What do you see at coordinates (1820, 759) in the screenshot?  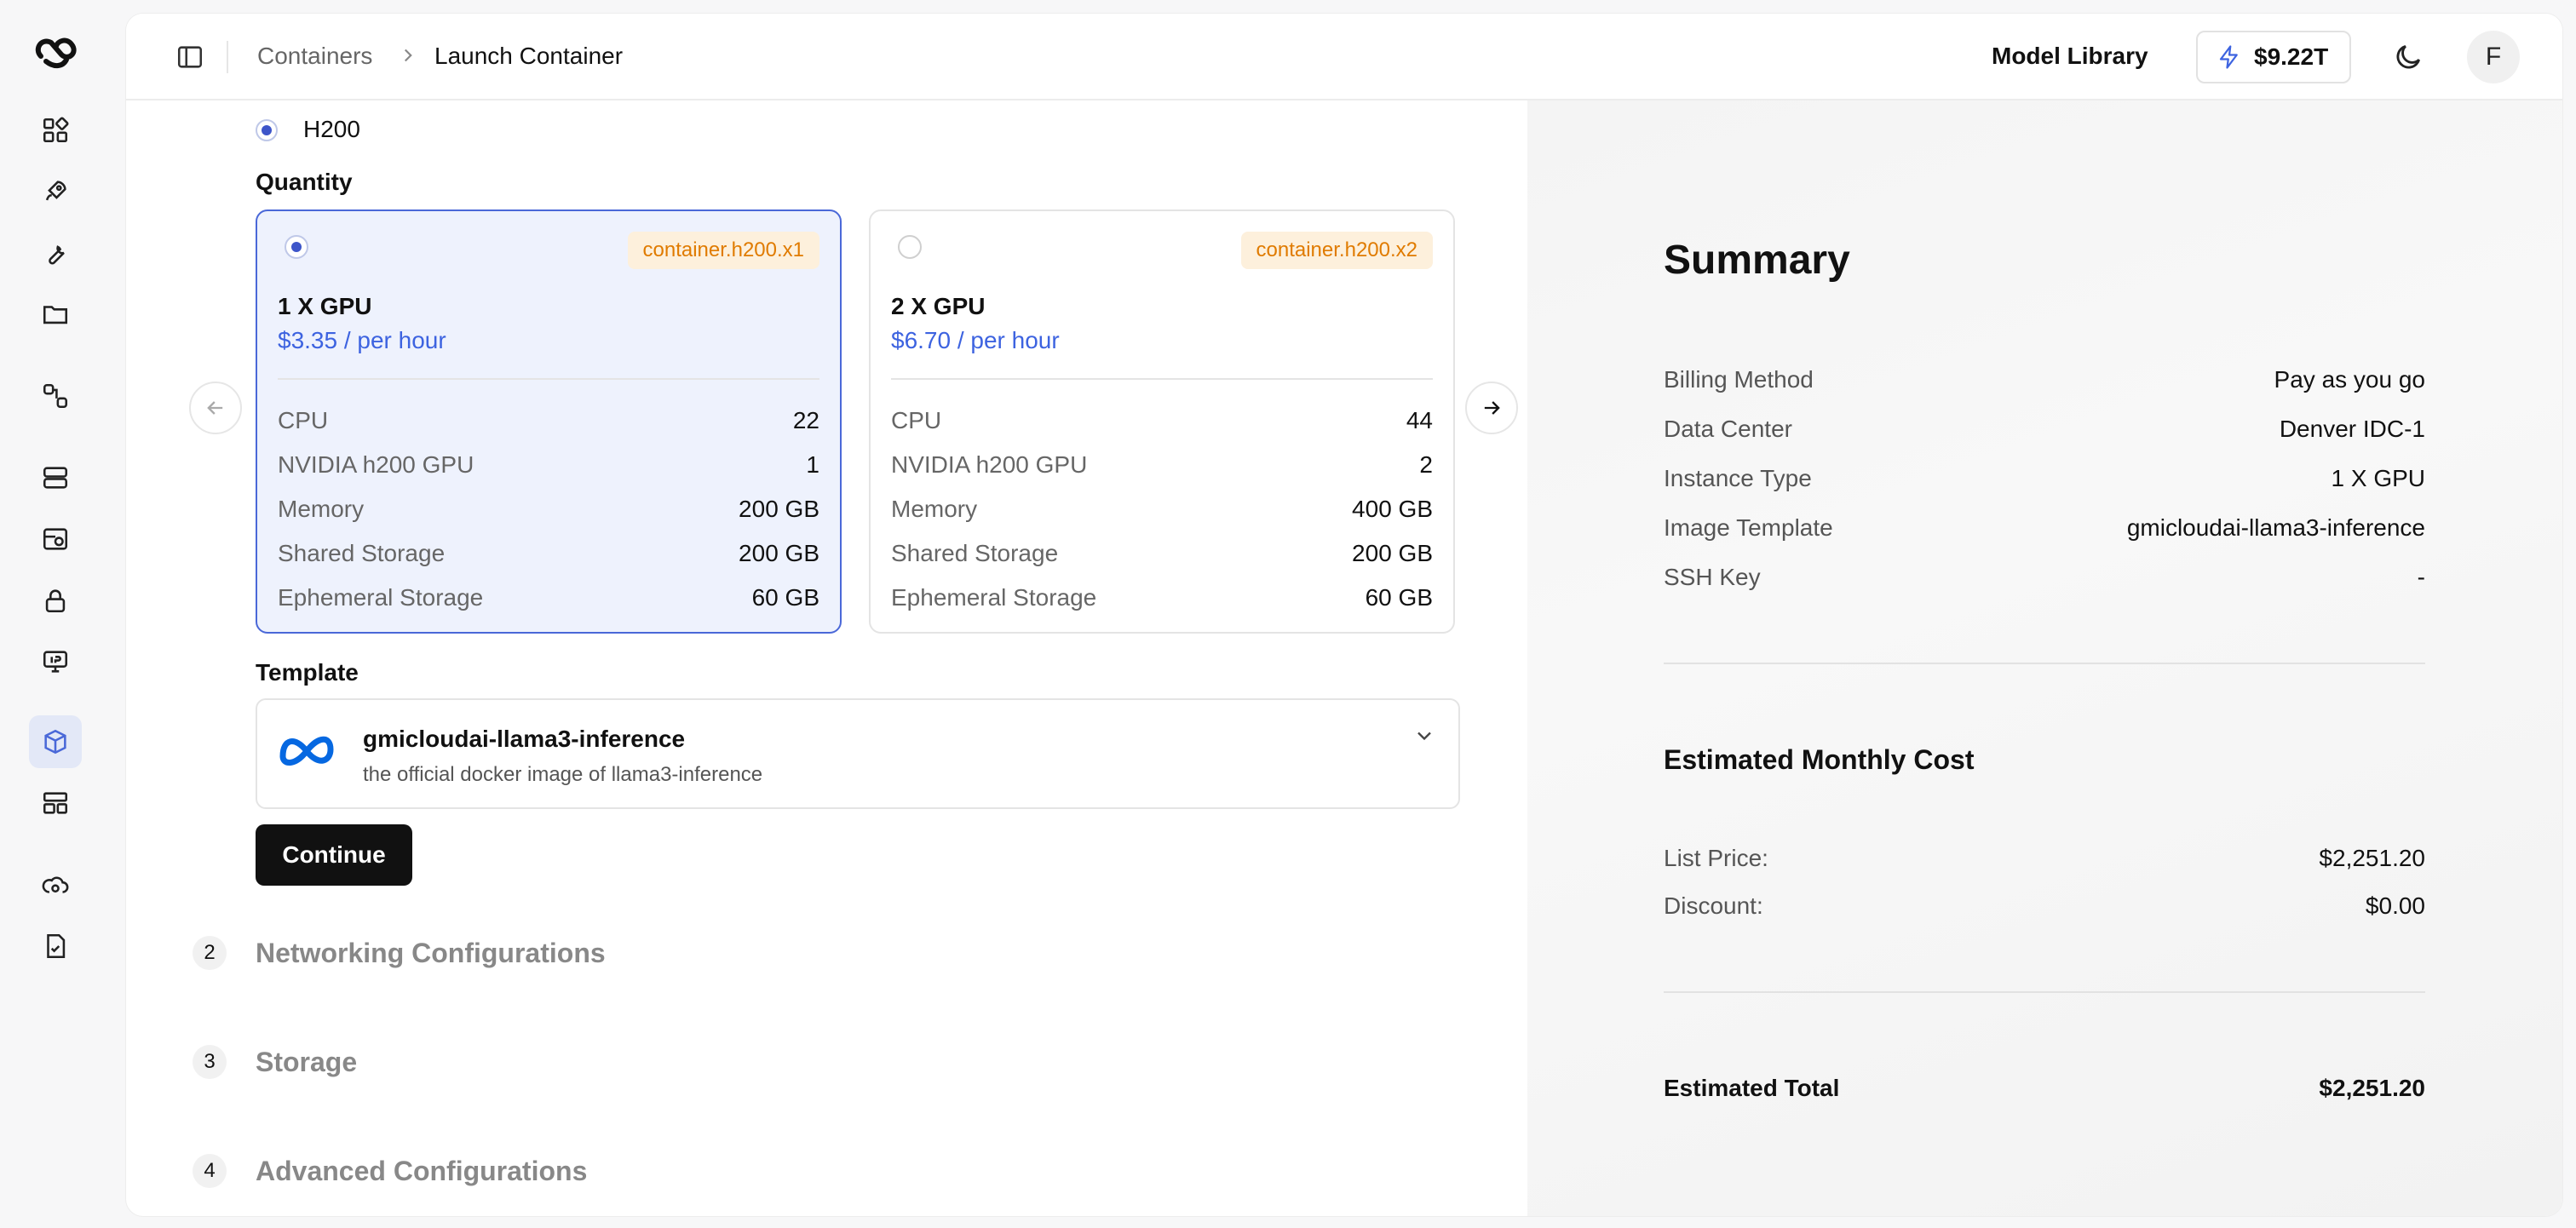 I see `monthly-cost-title: Estimated Monthly Cost` at bounding box center [1820, 759].